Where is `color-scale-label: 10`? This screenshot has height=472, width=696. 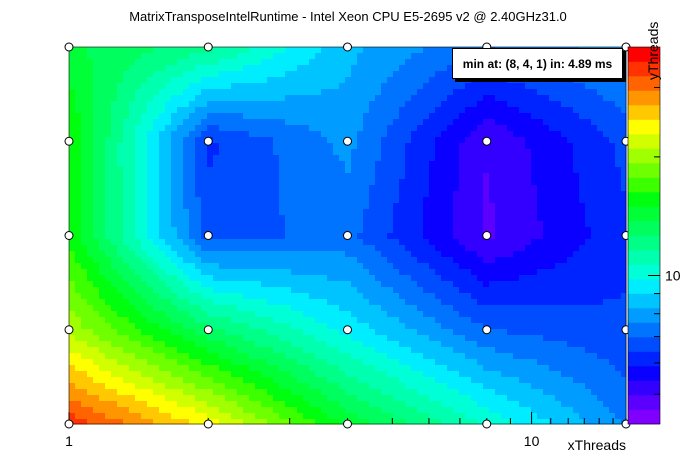
color-scale-label: 10 is located at coordinates (673, 276).